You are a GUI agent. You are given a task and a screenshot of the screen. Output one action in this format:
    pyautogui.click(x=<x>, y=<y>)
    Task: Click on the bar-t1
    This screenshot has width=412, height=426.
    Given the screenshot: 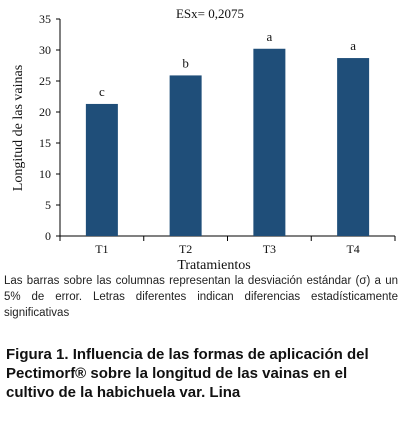 What is the action you would take?
    pyautogui.click(x=101, y=169)
    